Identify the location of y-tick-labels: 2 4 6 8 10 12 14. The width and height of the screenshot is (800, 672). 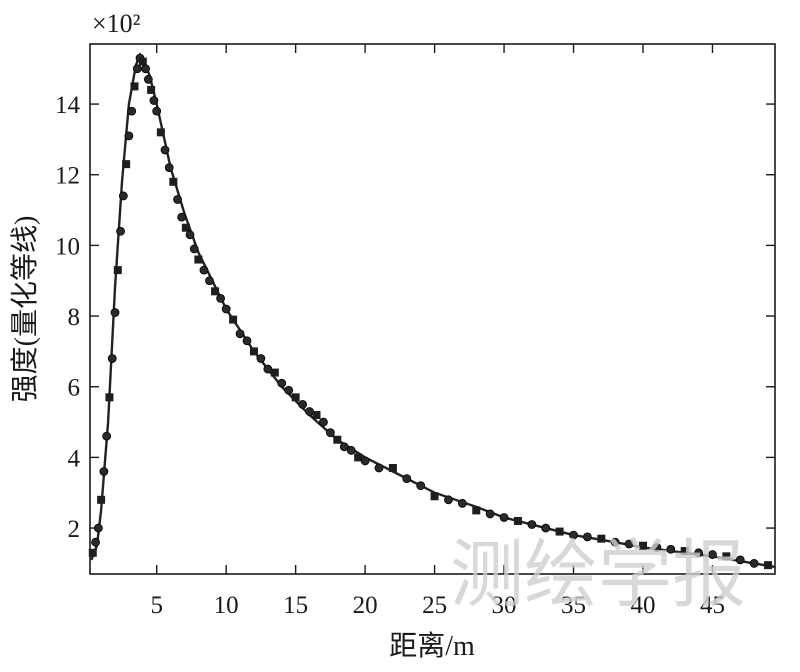
(68, 317).